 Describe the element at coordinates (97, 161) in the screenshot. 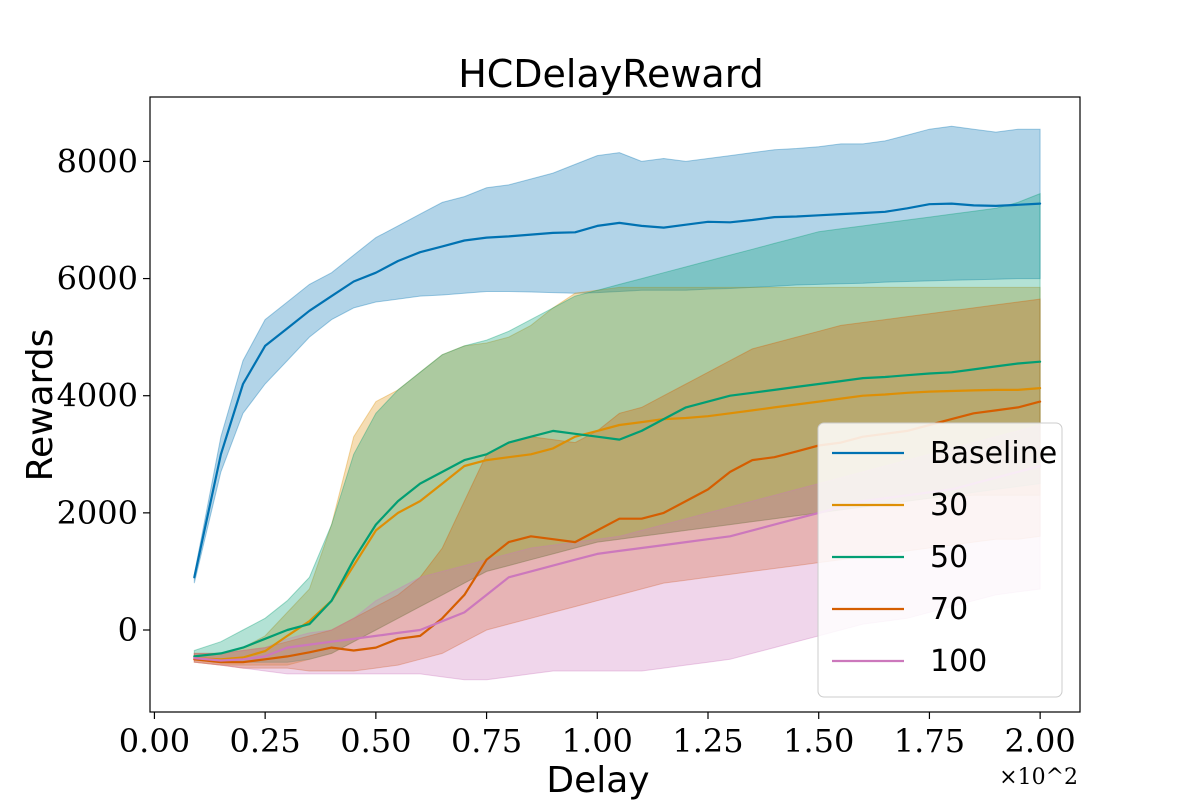

I see `y-tick-label: 8000` at that location.